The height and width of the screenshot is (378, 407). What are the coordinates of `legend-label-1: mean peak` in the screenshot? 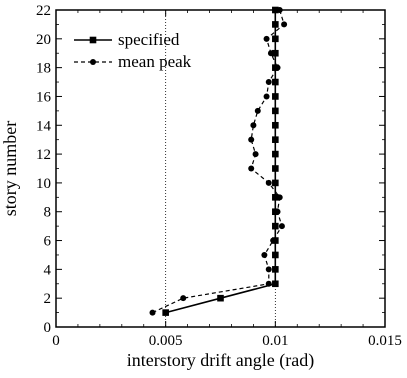 It's located at (155, 61).